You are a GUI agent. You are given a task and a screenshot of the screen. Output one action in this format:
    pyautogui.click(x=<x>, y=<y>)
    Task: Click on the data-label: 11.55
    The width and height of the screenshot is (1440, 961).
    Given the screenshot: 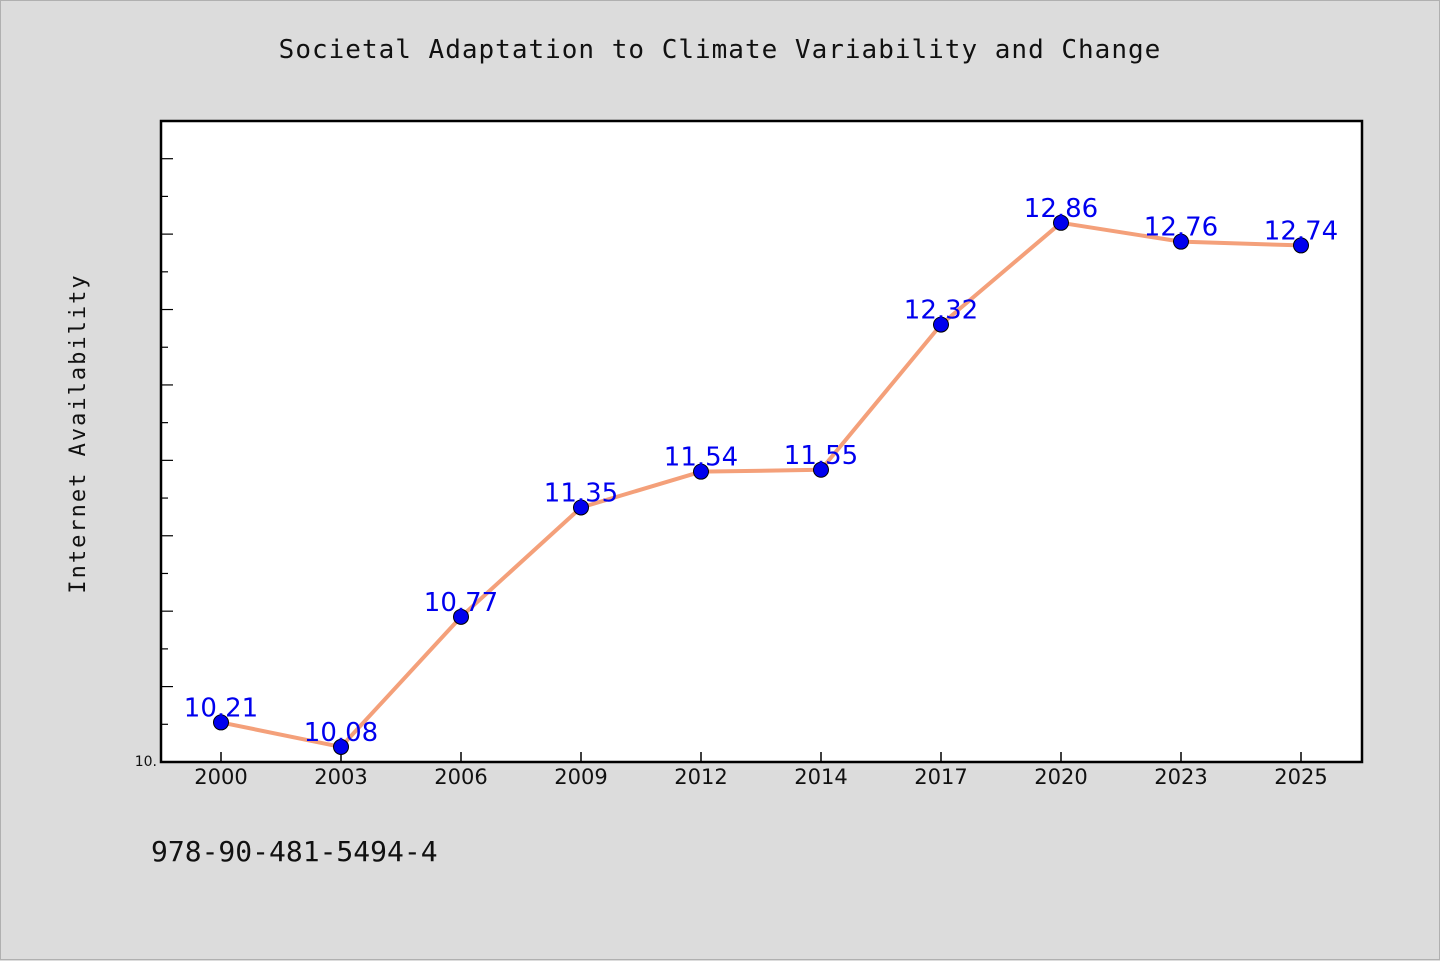 What is the action you would take?
    pyautogui.click(x=821, y=456)
    